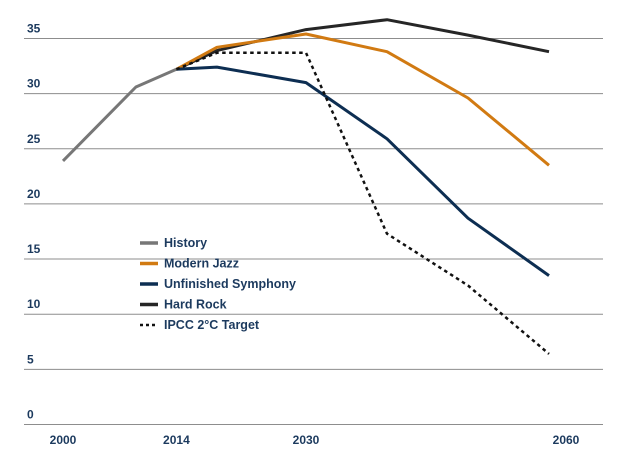 This screenshot has height=453, width=624. I want to click on y-tick-label: 15, so click(34, 249).